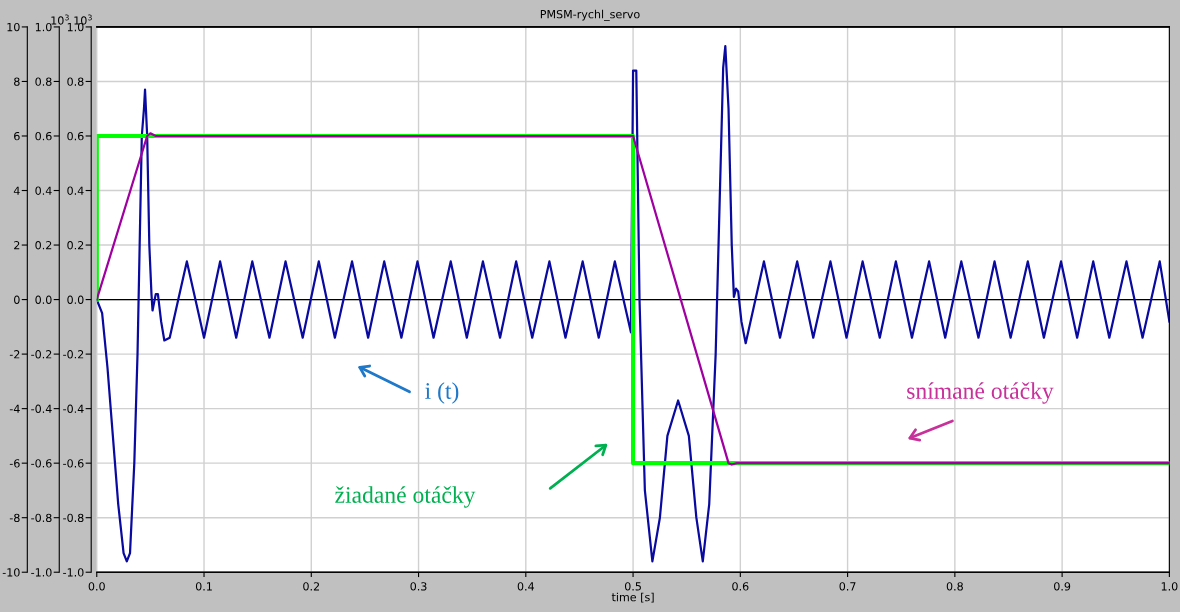  Describe the element at coordinates (14, 408) in the screenshot. I see `y-tick-label: -4` at that location.